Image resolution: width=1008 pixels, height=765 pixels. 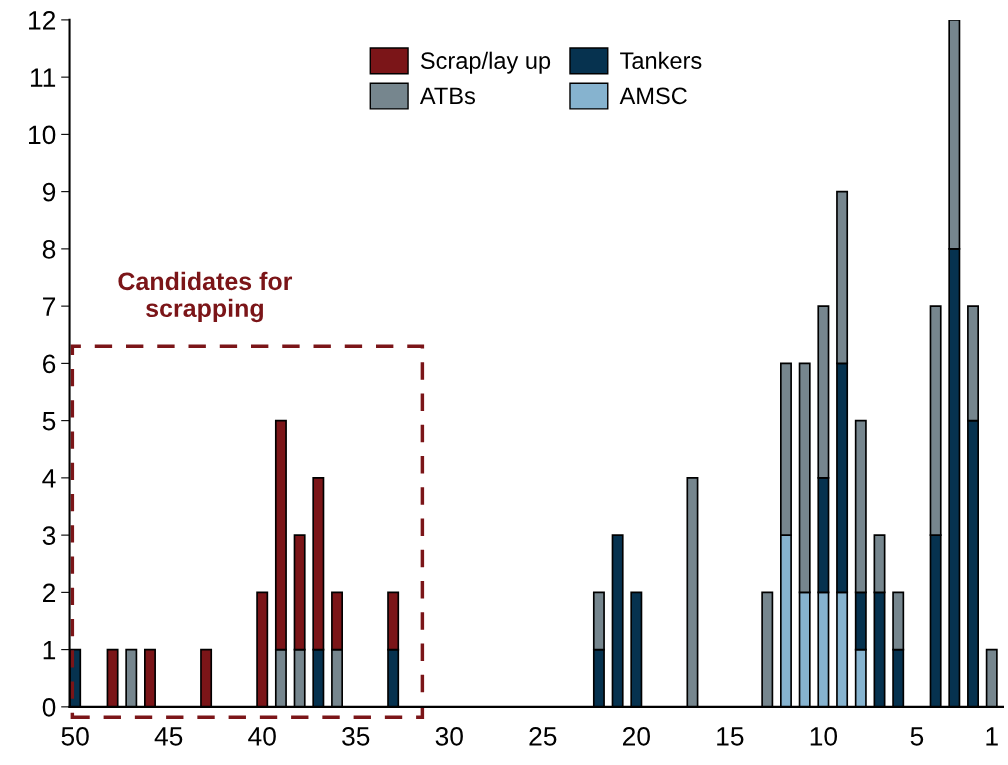 I want to click on x-tick-label: 10, so click(x=824, y=736).